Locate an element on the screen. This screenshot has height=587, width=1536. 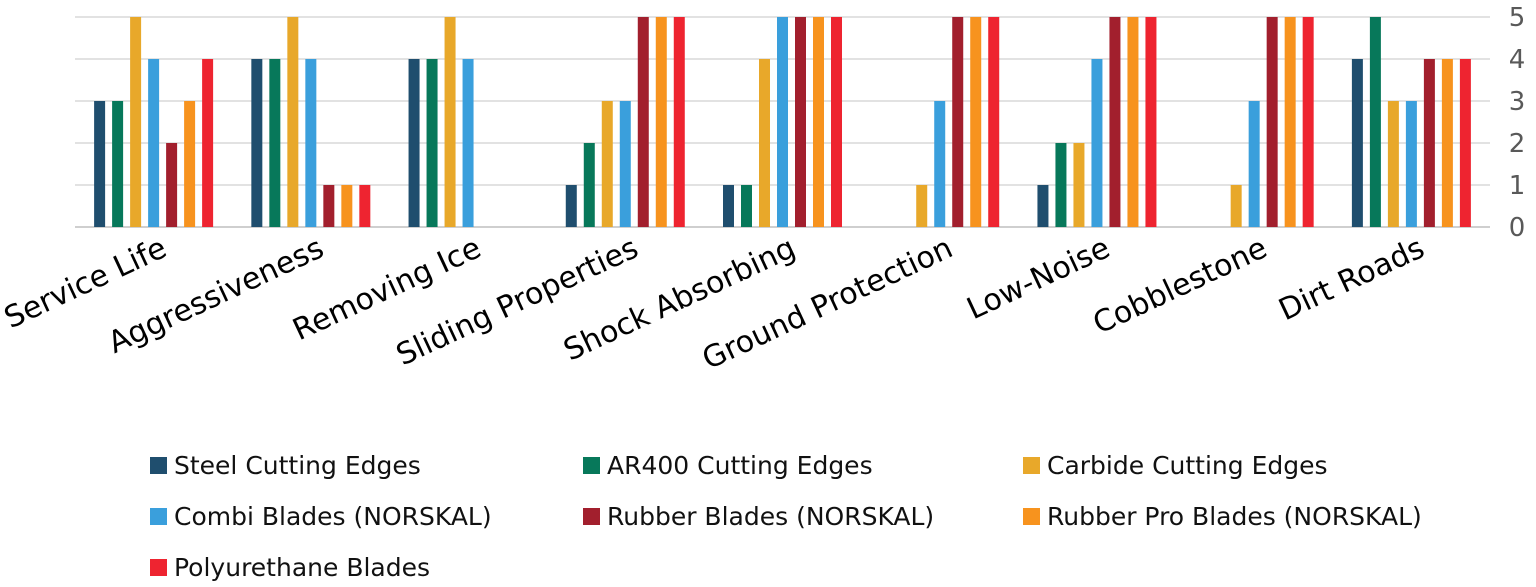
legend-label: AR400 Cutting Edges is located at coordinates (740, 465).